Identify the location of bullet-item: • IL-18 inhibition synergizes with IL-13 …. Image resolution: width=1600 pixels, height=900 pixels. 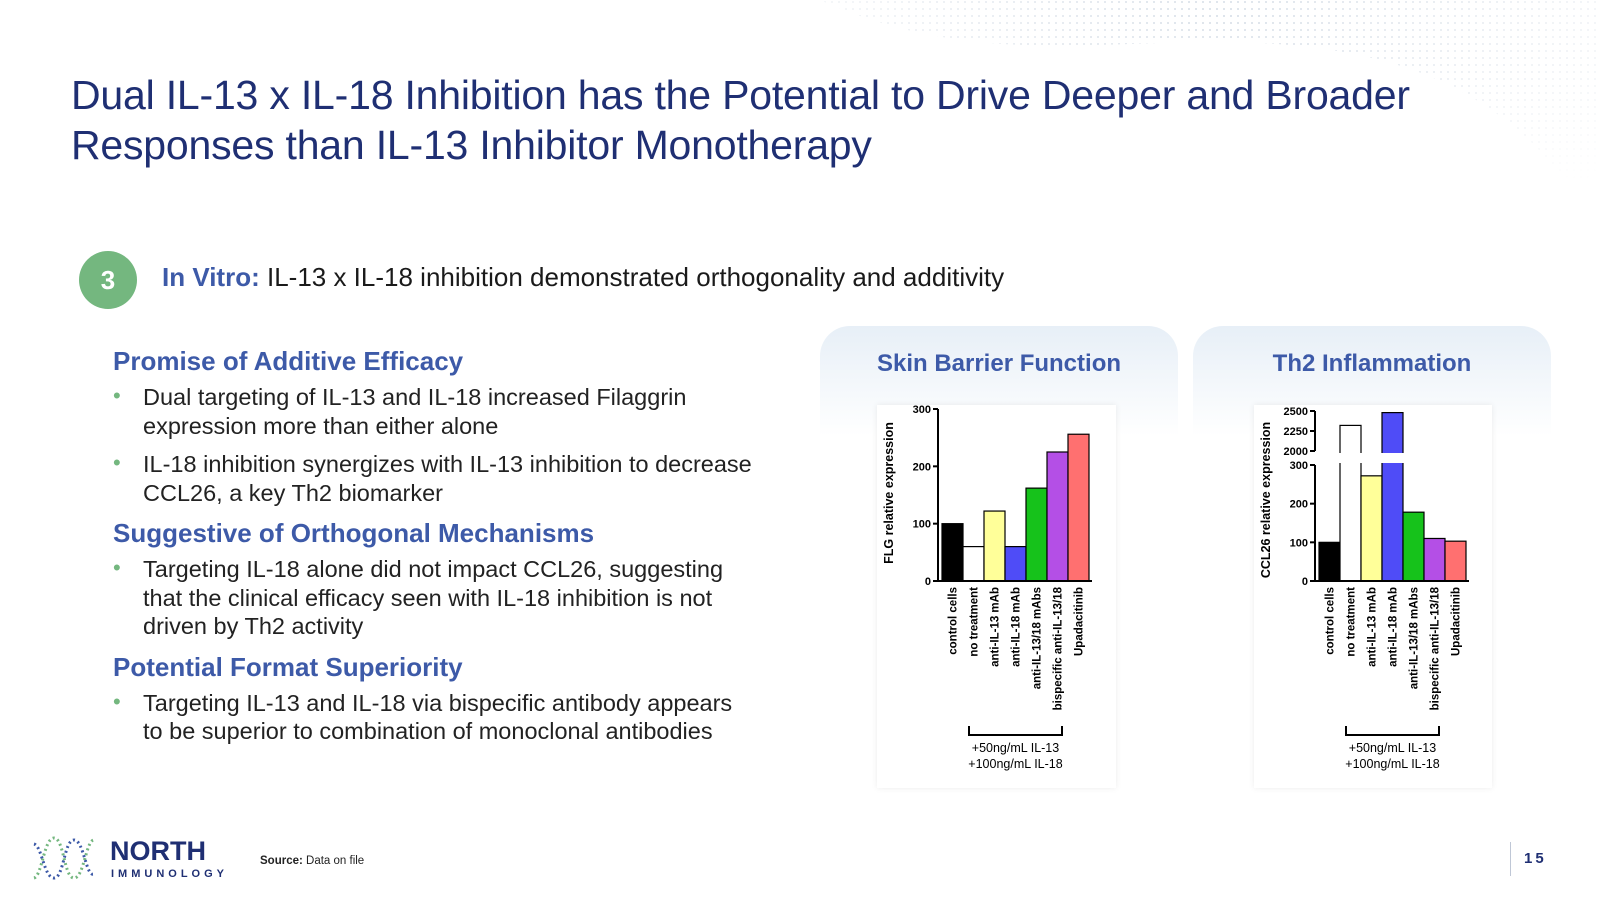
(433, 478).